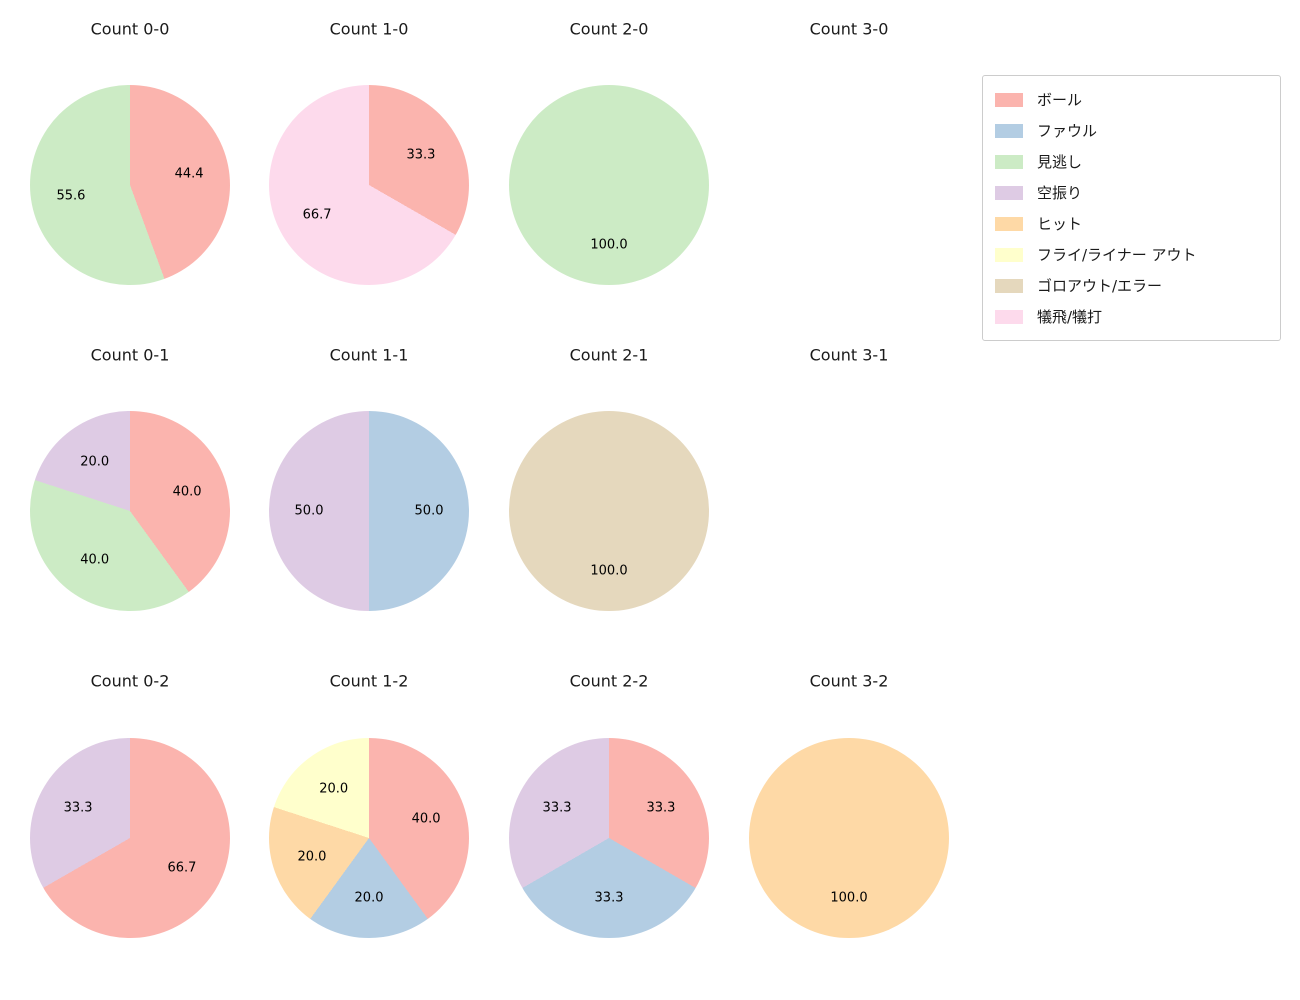  What do you see at coordinates (1067, 131) in the screenshot?
I see `legend-label: ファウル` at bounding box center [1067, 131].